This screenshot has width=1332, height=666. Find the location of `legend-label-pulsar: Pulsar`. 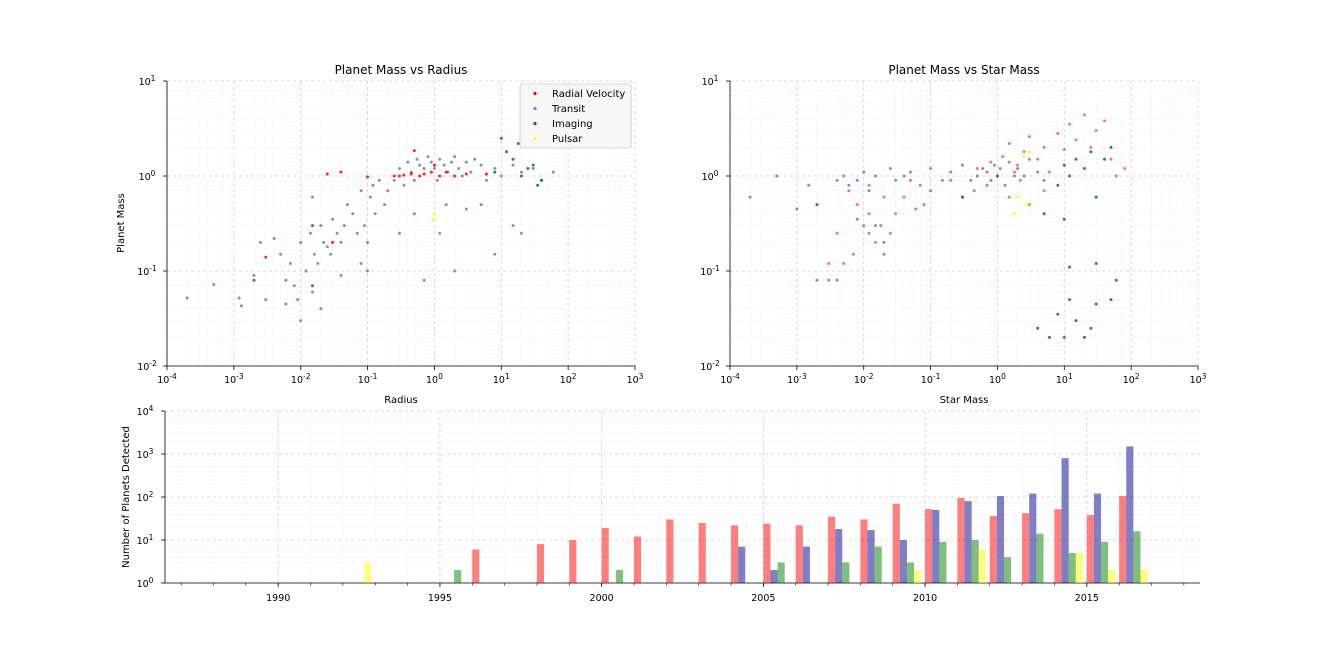

legend-label-pulsar: Pulsar is located at coordinates (567, 139).